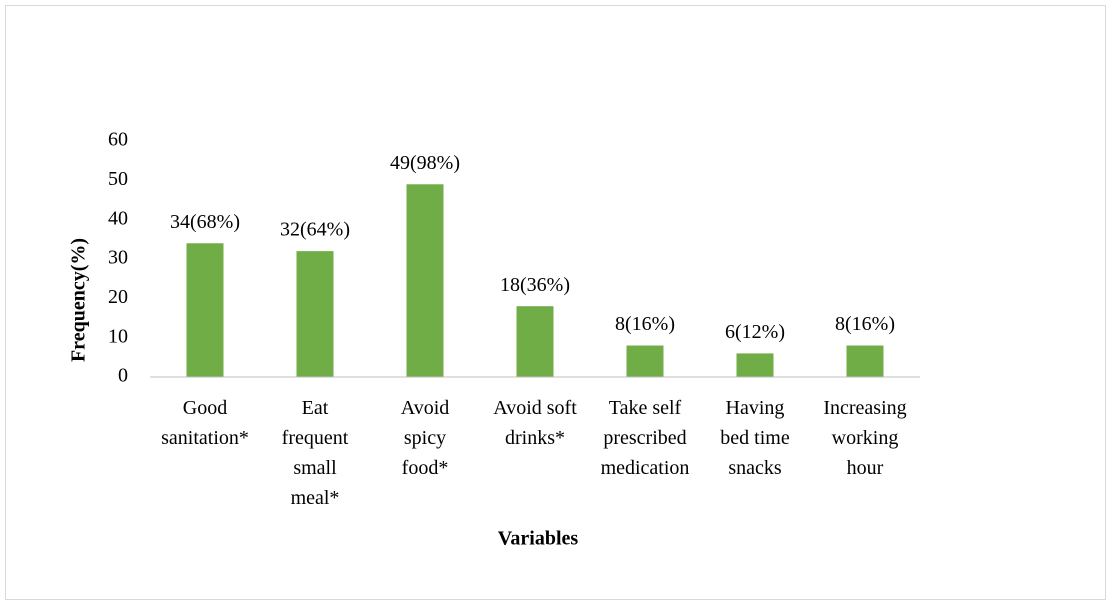 The image size is (1112, 608). I want to click on x-tick-label: Avoid soft drinks*, so click(535, 423).